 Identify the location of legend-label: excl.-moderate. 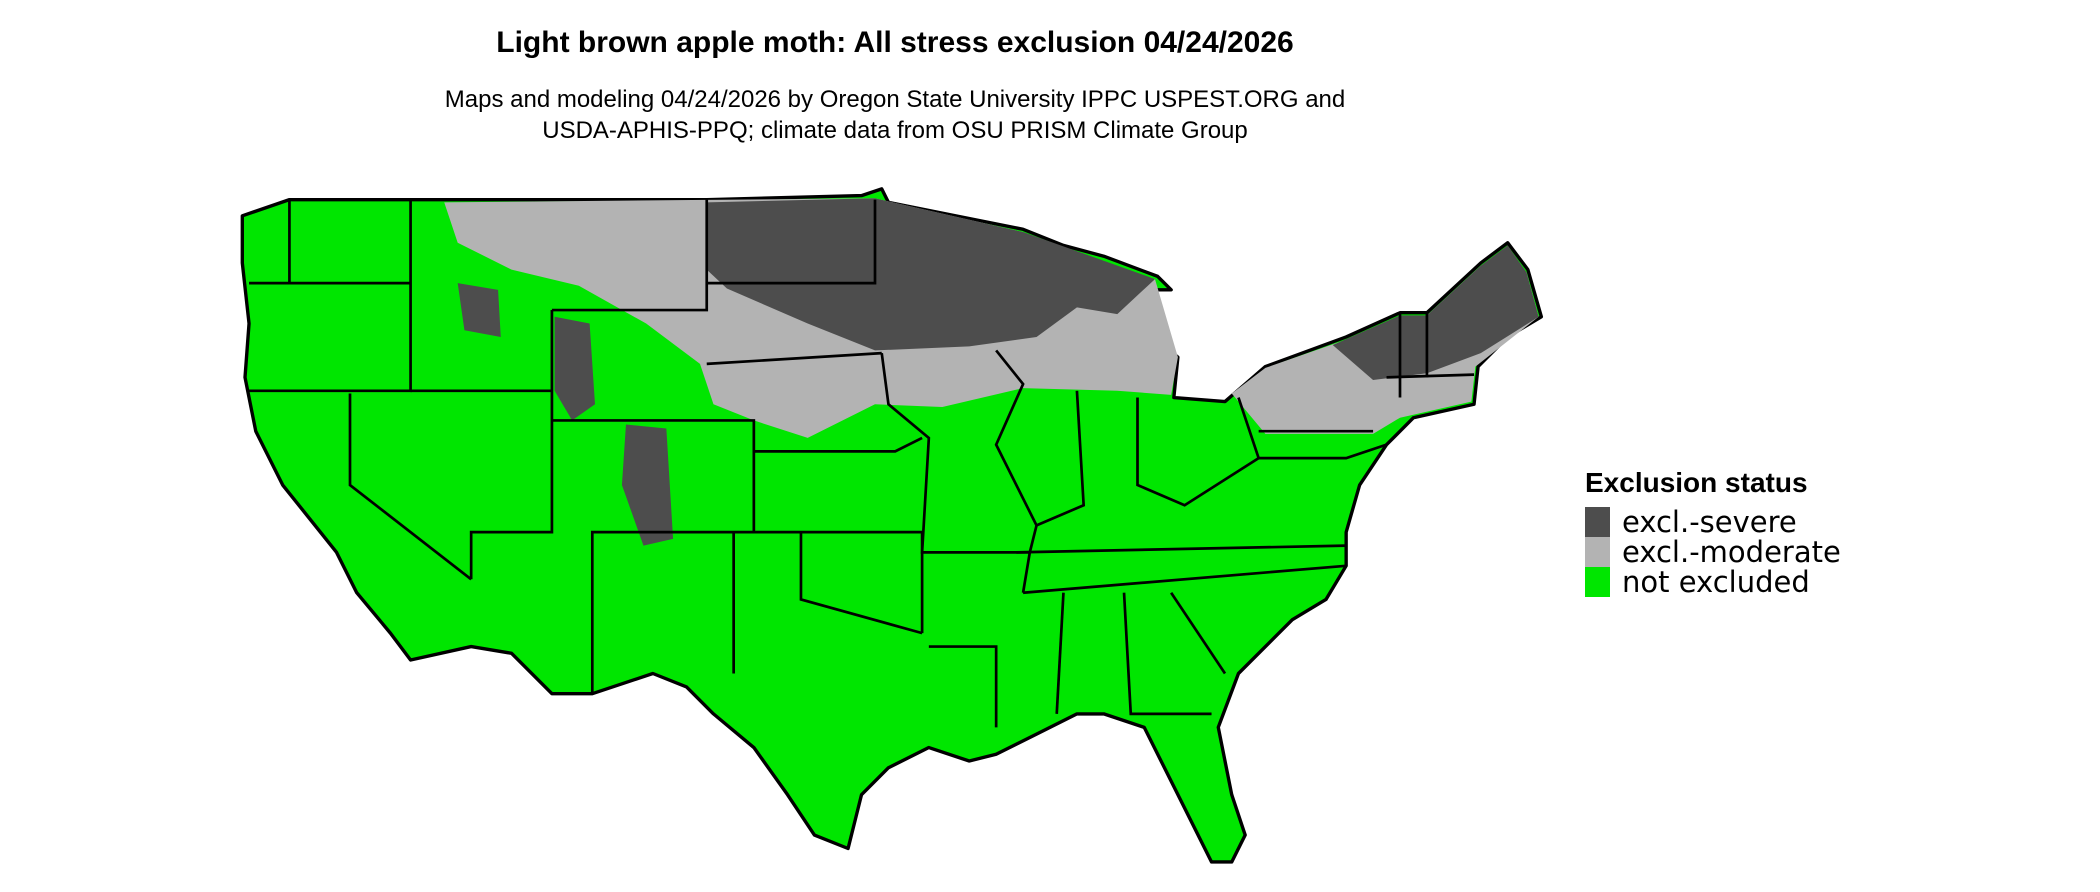
(1731, 552).